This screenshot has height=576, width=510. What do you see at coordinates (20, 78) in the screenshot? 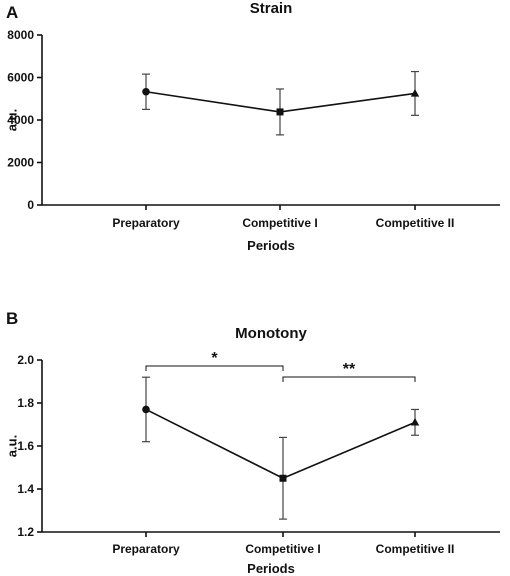
I see `y-tick-label: 6000` at bounding box center [20, 78].